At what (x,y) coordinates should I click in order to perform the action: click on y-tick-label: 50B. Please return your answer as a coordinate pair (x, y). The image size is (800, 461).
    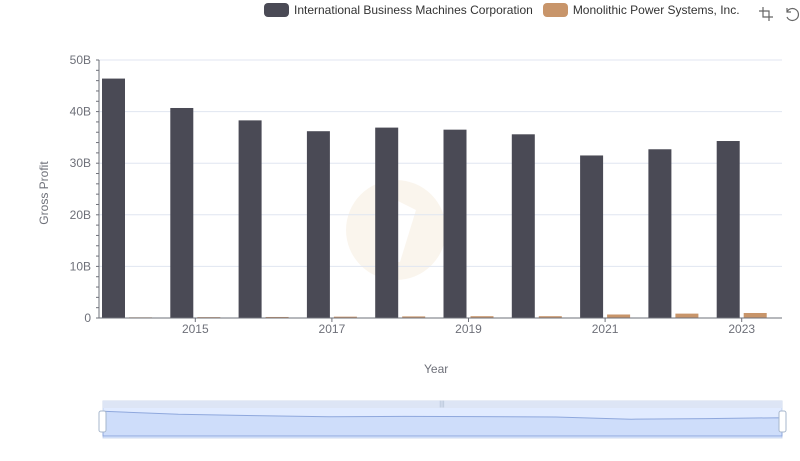
    Looking at the image, I should click on (80, 60).